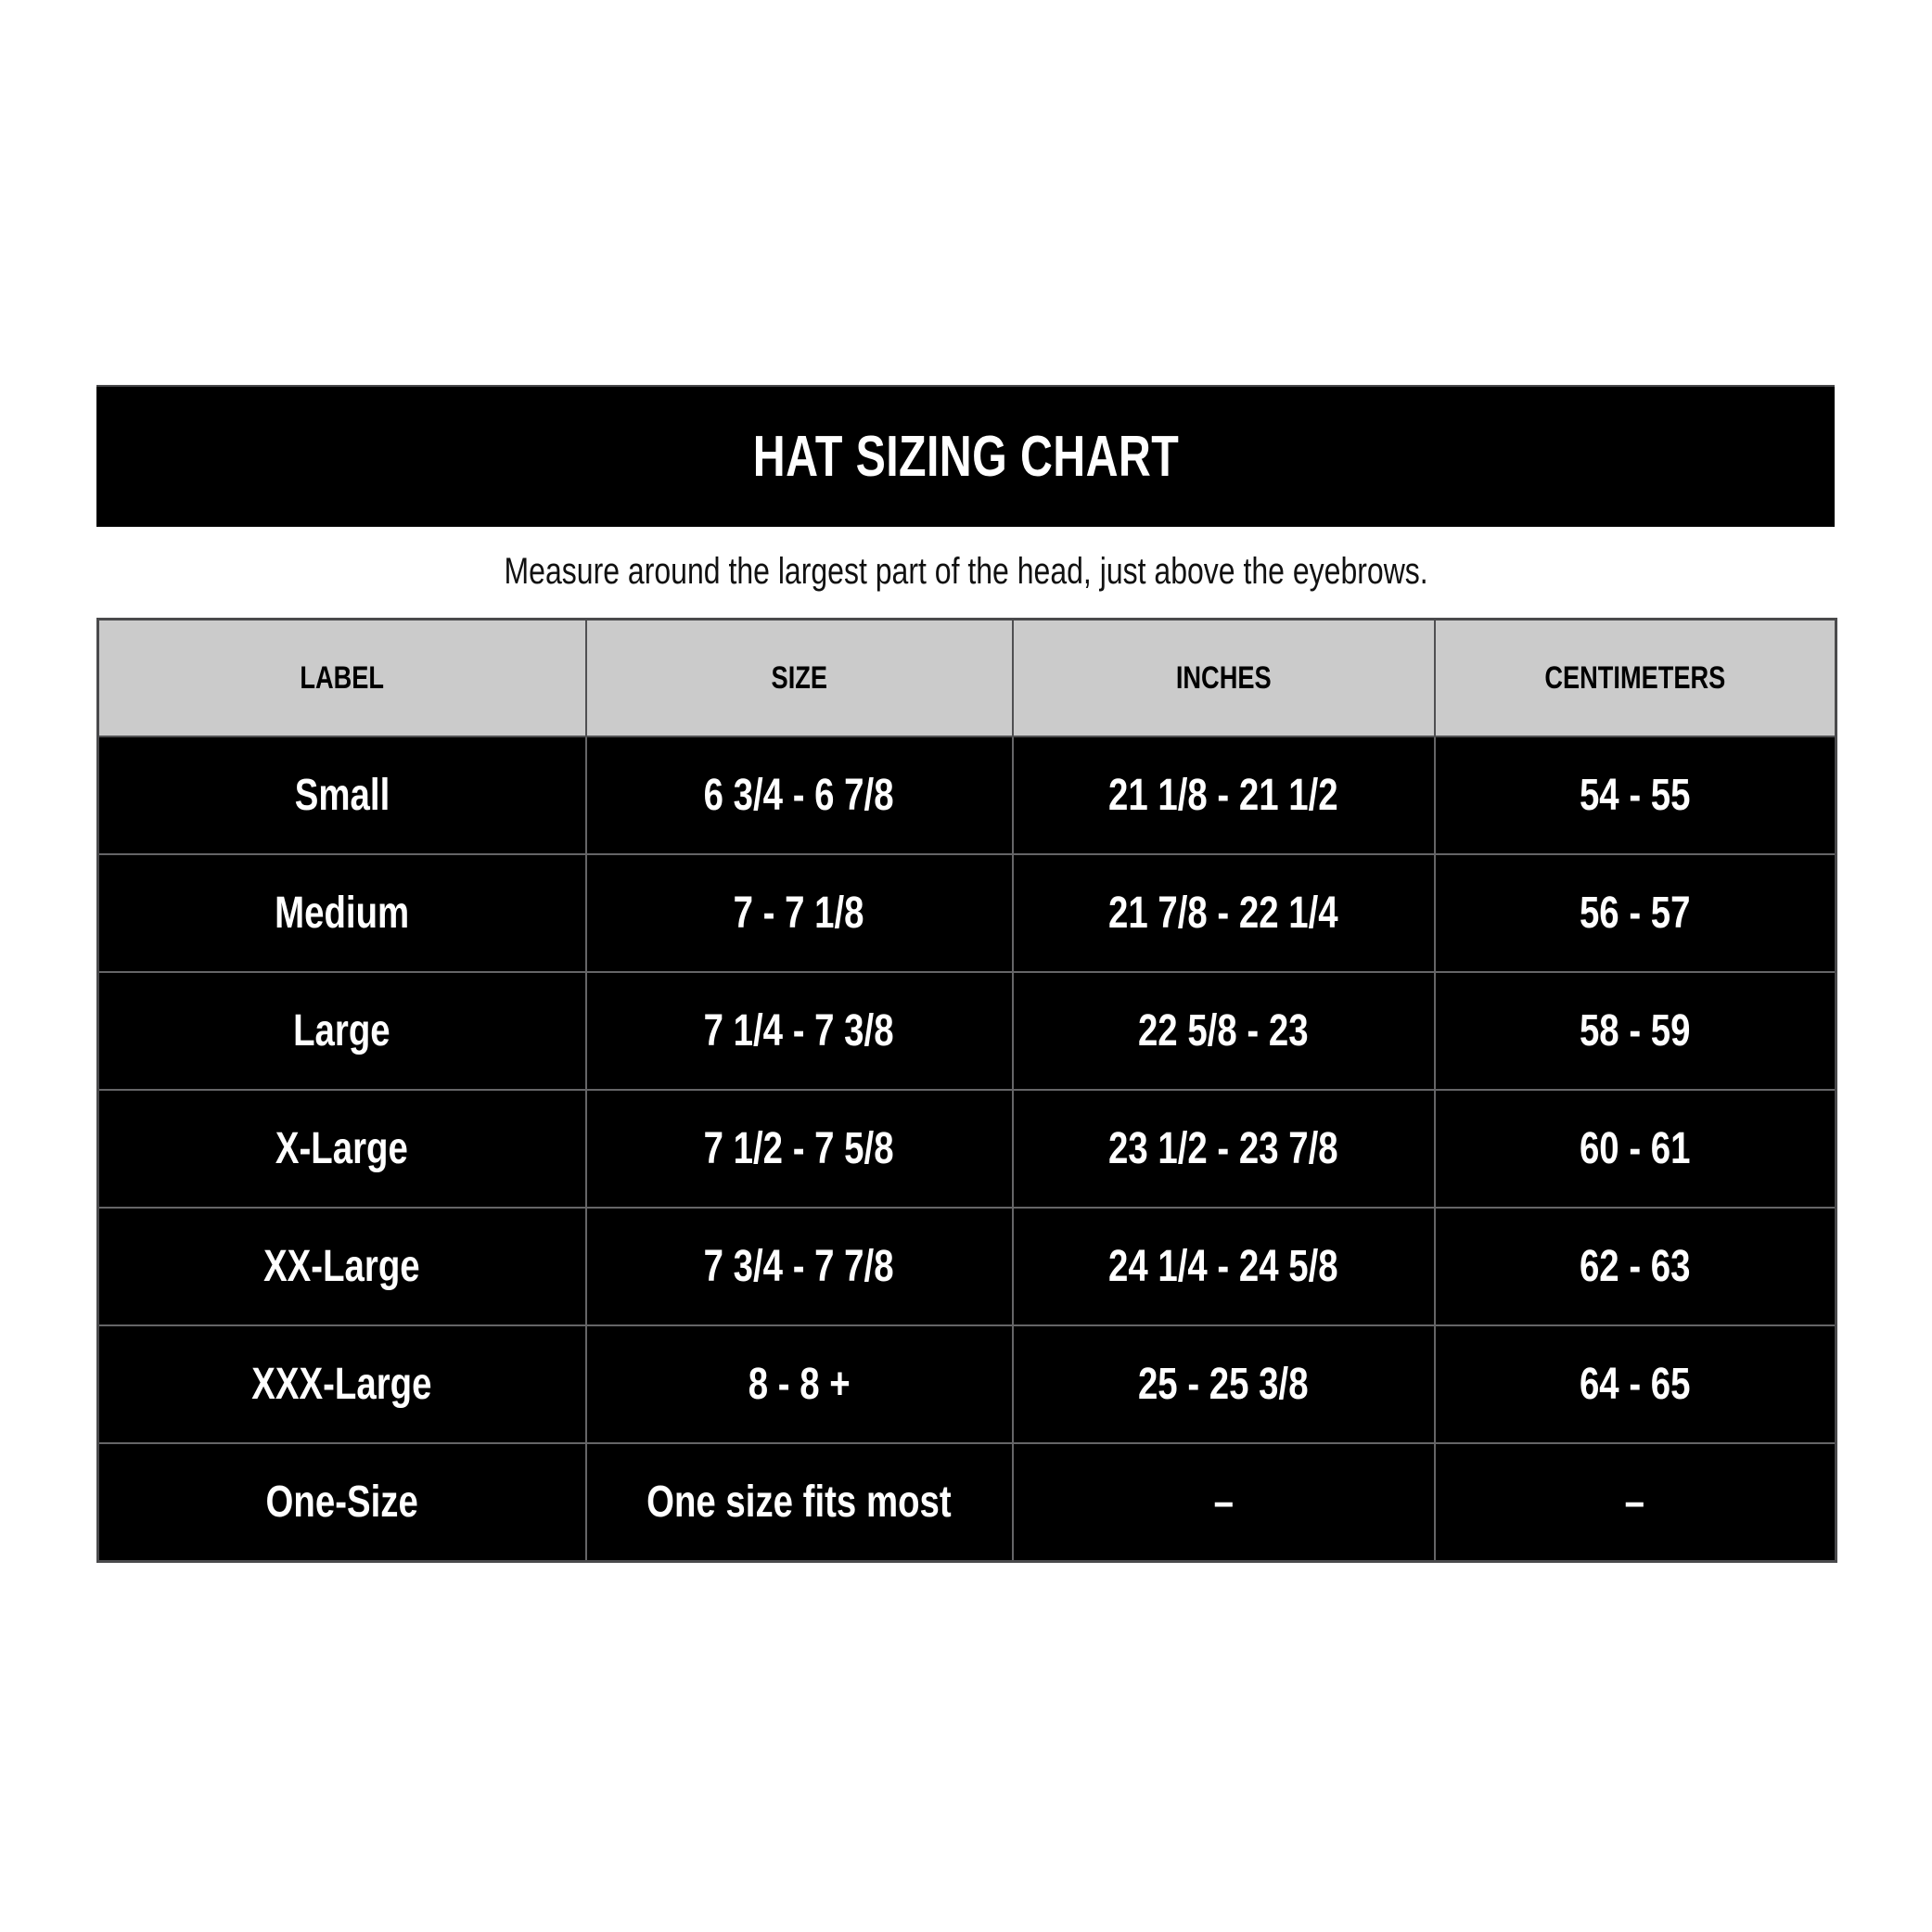  What do you see at coordinates (799, 795) in the screenshot?
I see `cell-size: 6 3/4 - 6 7/8` at bounding box center [799, 795].